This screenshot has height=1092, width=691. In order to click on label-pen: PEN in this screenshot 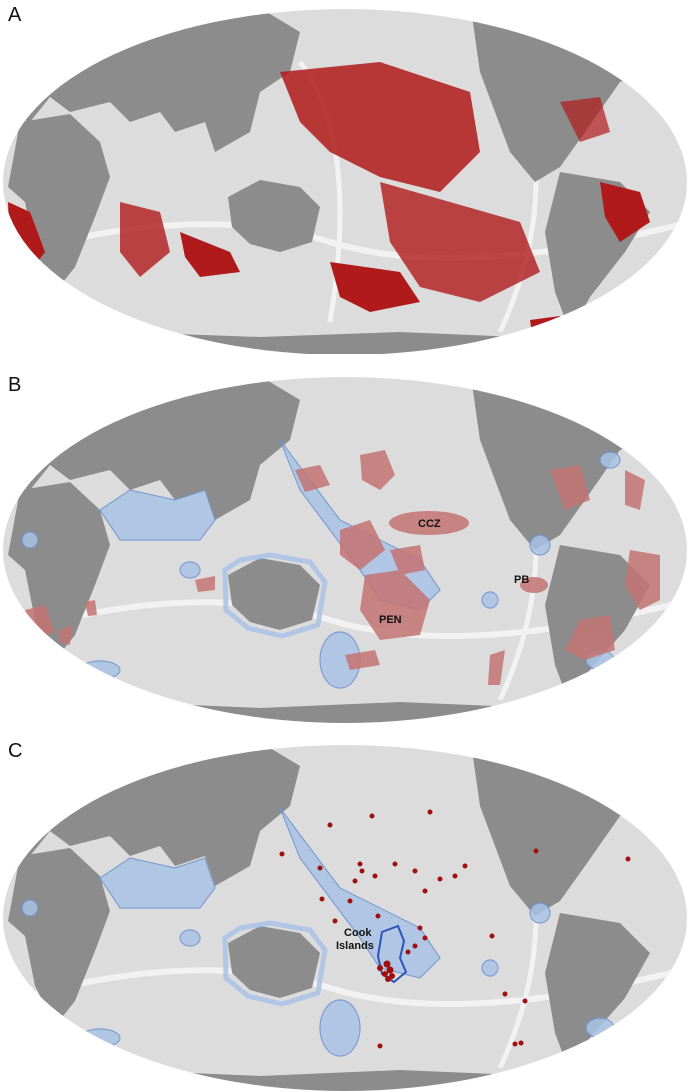, I will do `click(390, 620)`.